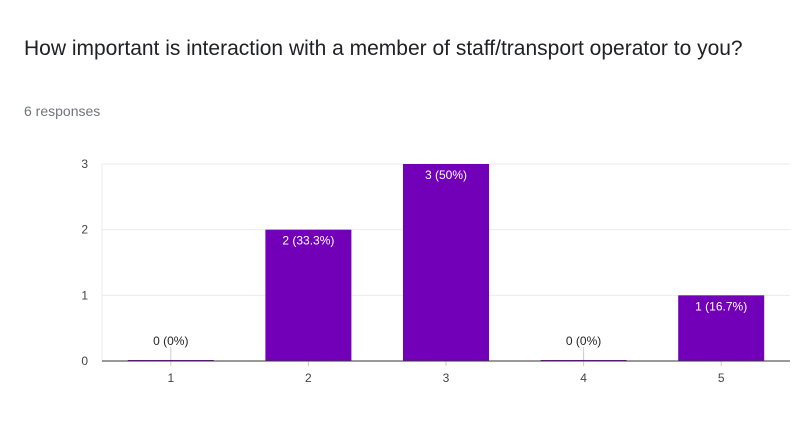  What do you see at coordinates (84, 230) in the screenshot?
I see `y-tick-label: 2` at bounding box center [84, 230].